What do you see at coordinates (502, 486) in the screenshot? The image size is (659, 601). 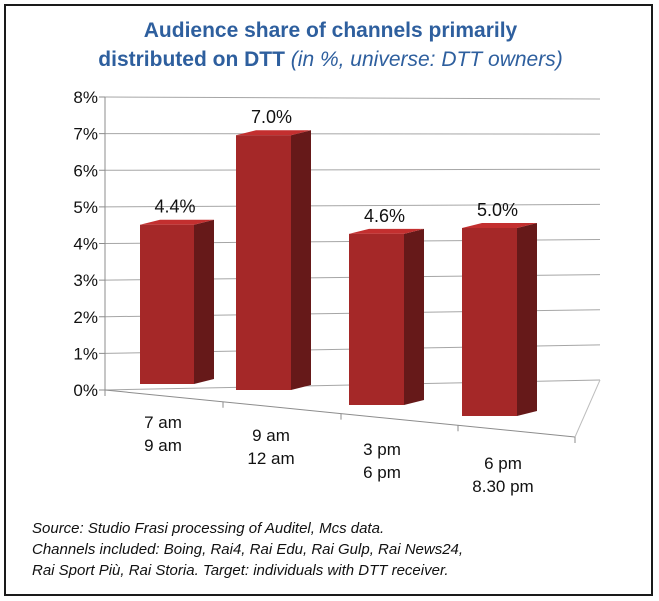 I see `x-category-label: 8.30 pm` at bounding box center [502, 486].